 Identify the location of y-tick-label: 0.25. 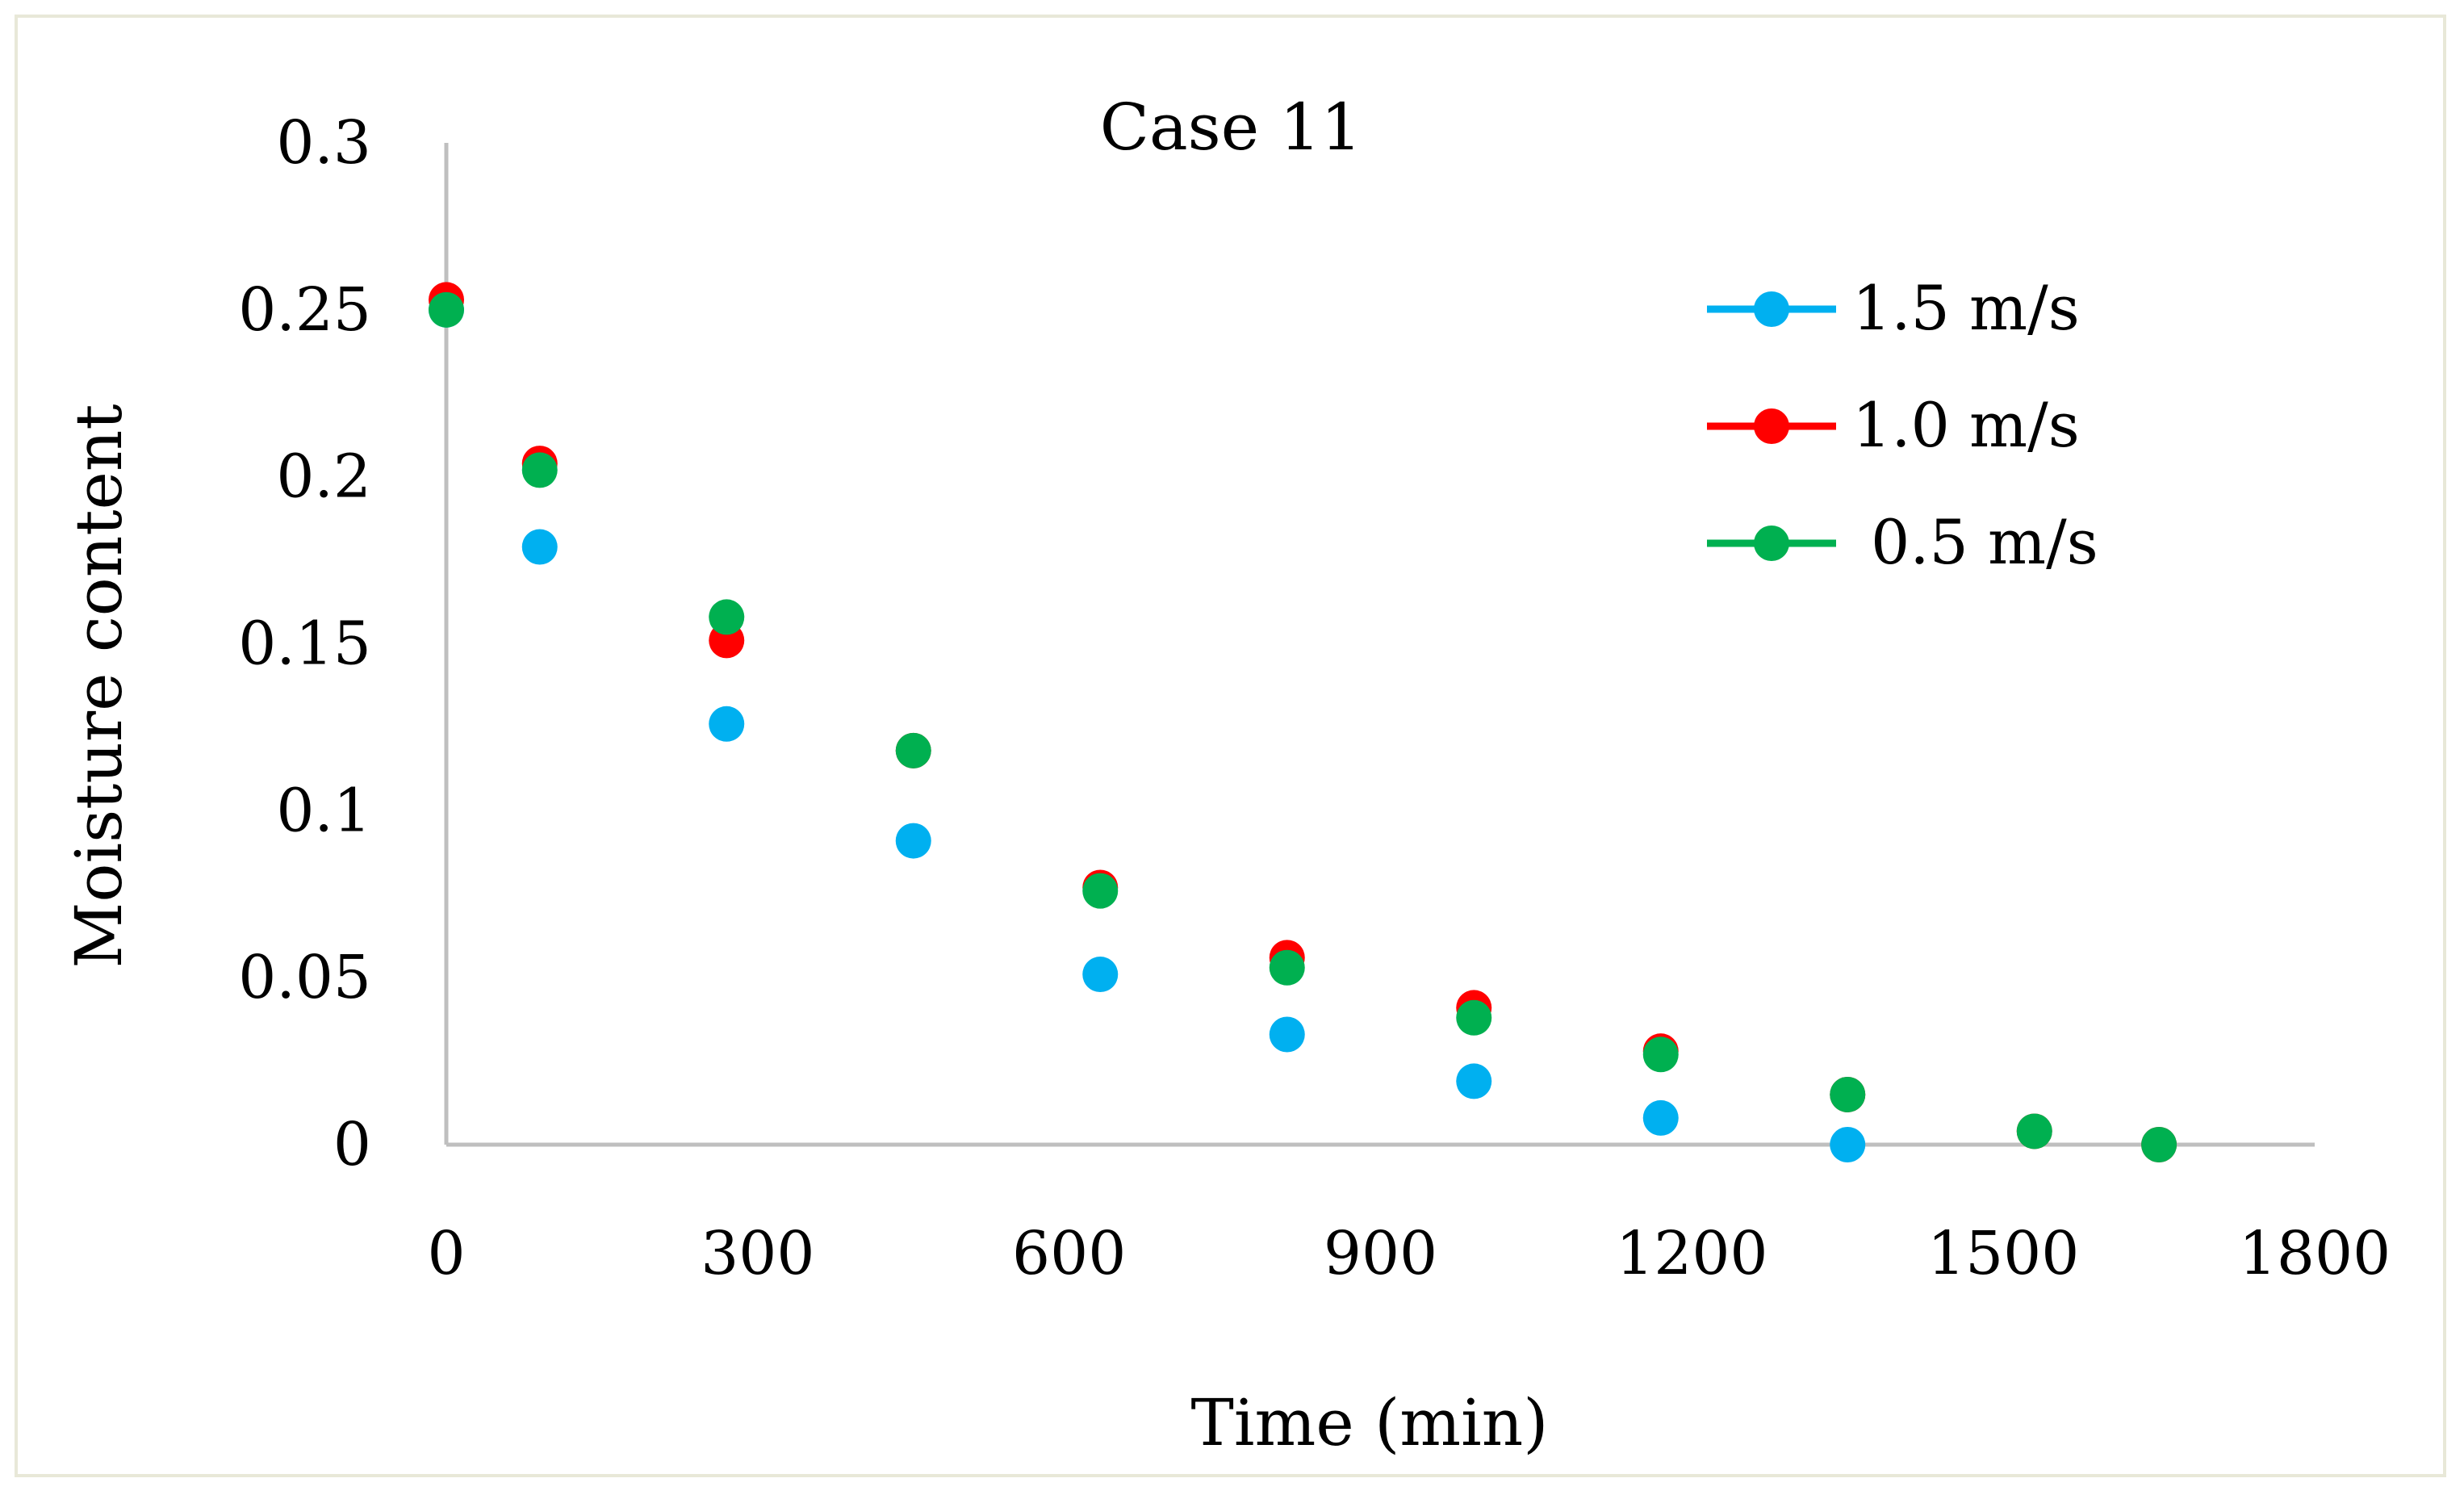
(304, 310).